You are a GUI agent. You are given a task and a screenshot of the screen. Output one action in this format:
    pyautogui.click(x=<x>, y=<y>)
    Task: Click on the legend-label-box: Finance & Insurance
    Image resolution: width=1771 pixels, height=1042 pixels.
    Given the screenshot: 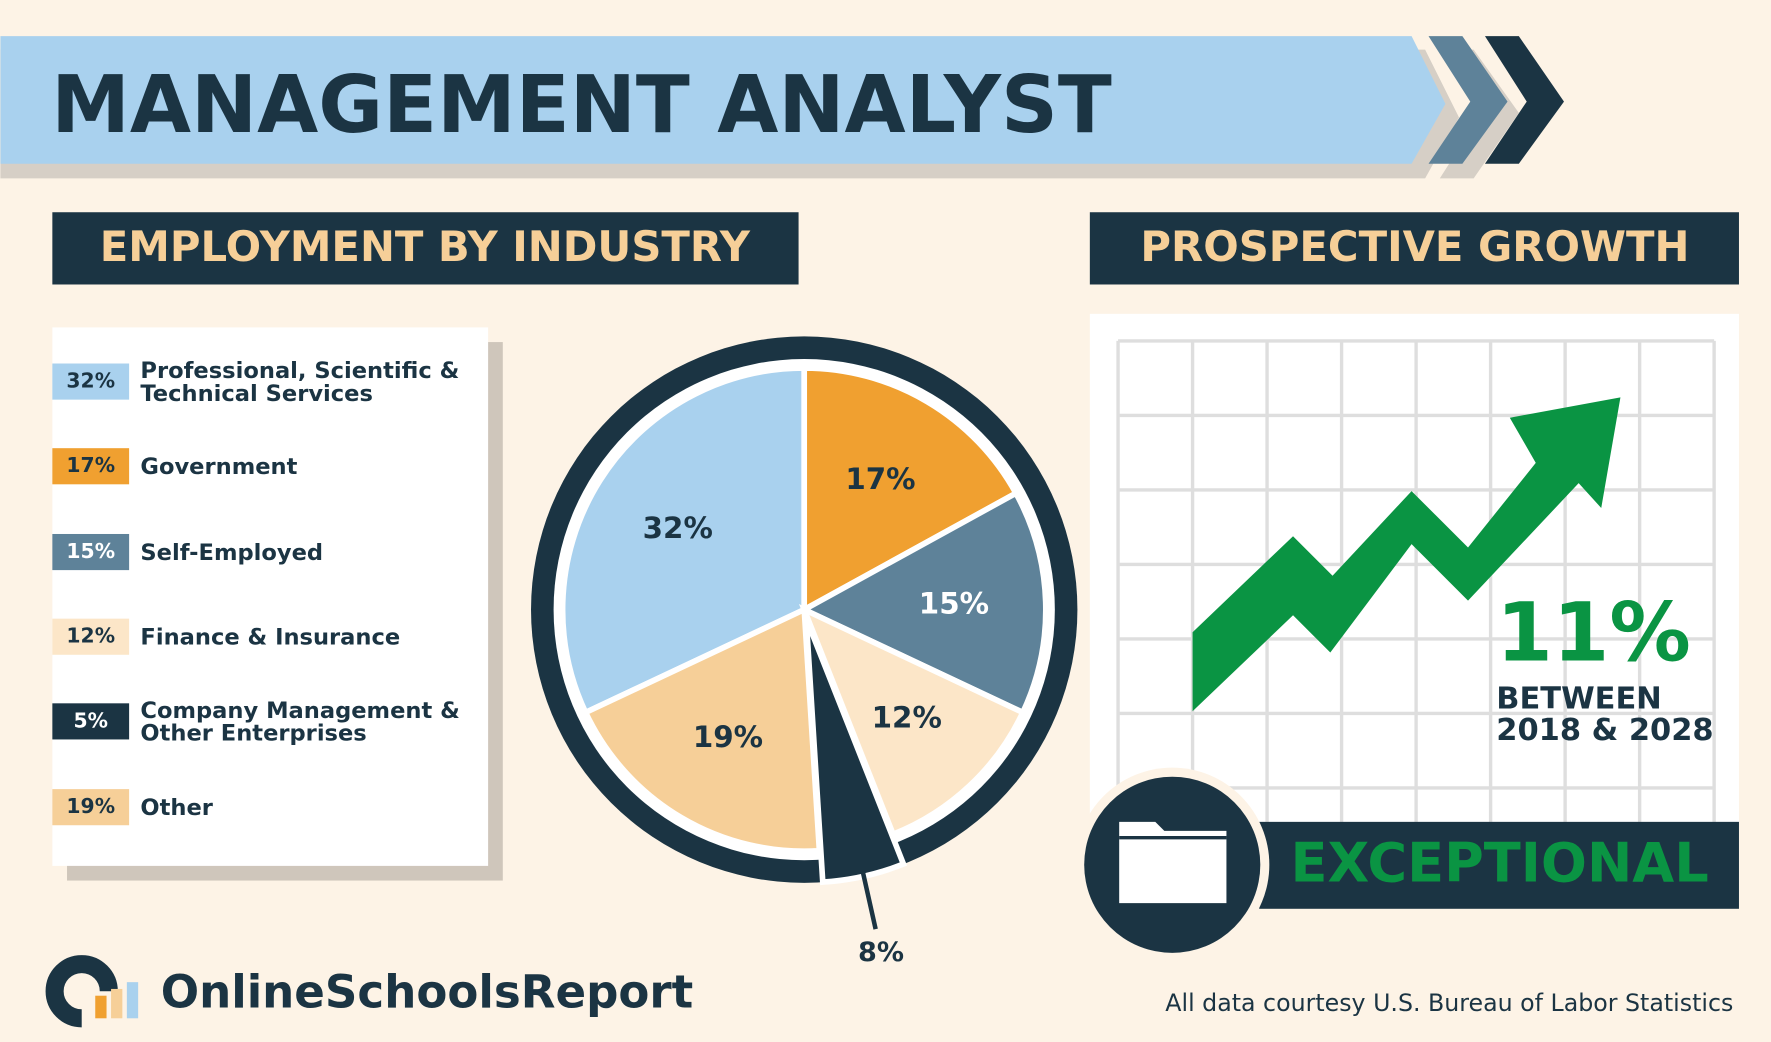 What is the action you would take?
    pyautogui.click(x=270, y=638)
    